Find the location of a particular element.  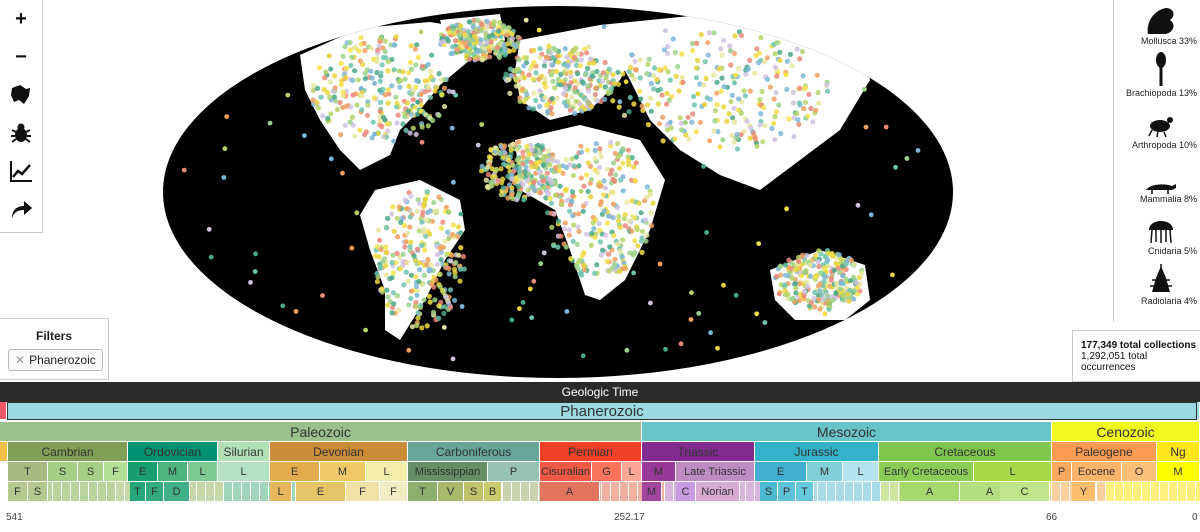

period-cambrian: Cambrian is located at coordinates (68, 452).